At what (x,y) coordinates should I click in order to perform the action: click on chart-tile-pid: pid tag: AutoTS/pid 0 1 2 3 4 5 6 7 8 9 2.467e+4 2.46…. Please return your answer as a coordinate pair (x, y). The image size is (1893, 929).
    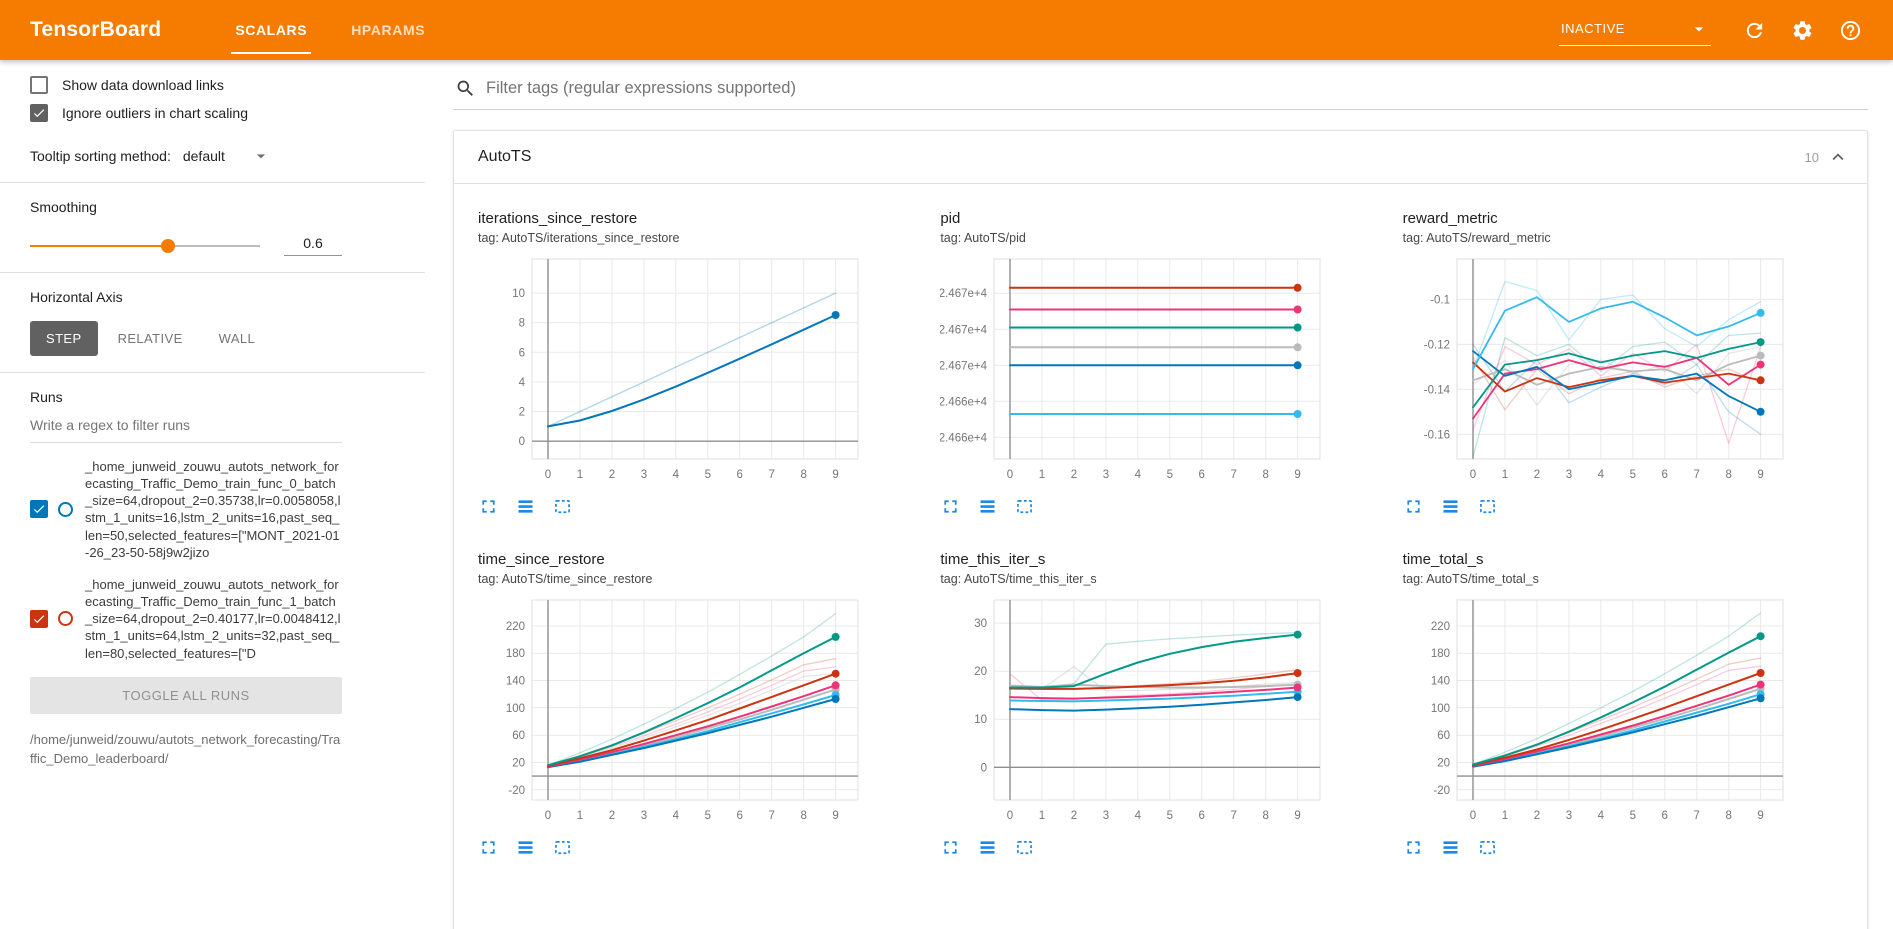
    Looking at the image, I should click on (1159, 363).